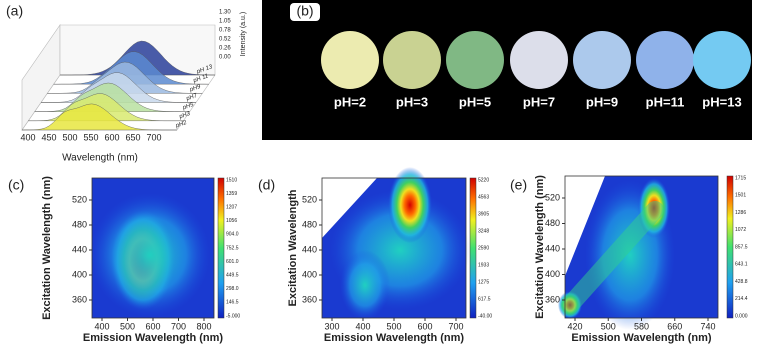 The height and width of the screenshot is (345, 760). What do you see at coordinates (721, 101) in the screenshot?
I see `sample-label: pH=13` at bounding box center [721, 101].